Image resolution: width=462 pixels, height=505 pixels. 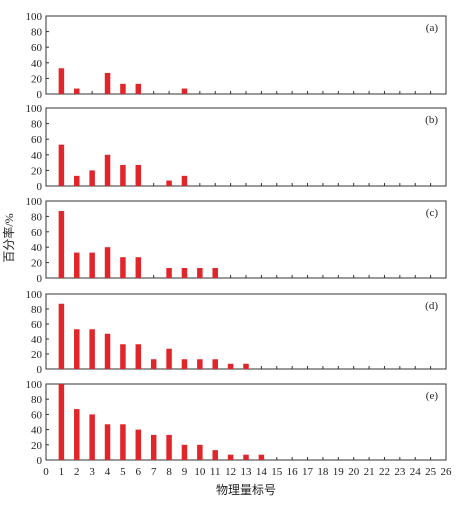 What do you see at coordinates (431, 120) in the screenshot?
I see `panel-label: (b)` at bounding box center [431, 120].